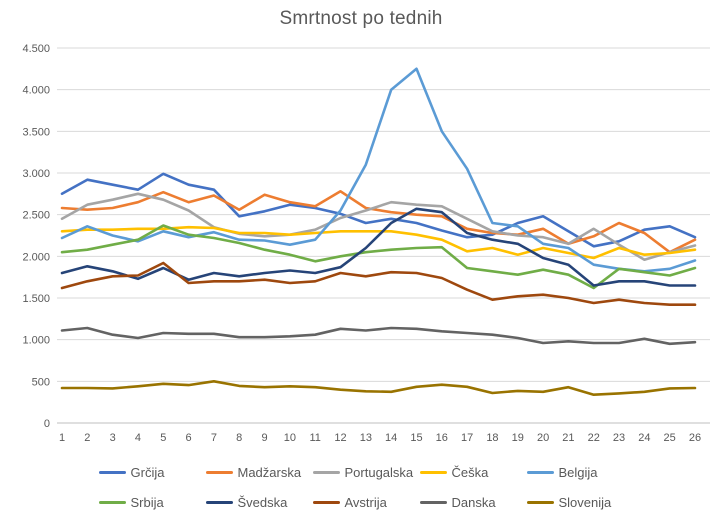 Image resolution: width=722 pixels, height=522 pixels. What do you see at coordinates (219, 502) in the screenshot?
I see `legend-swatch-svedska` at bounding box center [219, 502].